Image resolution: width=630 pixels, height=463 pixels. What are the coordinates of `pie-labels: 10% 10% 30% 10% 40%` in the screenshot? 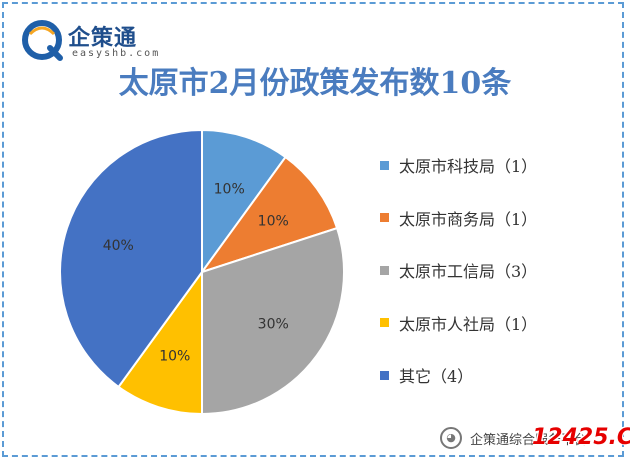 It's located at (196, 272).